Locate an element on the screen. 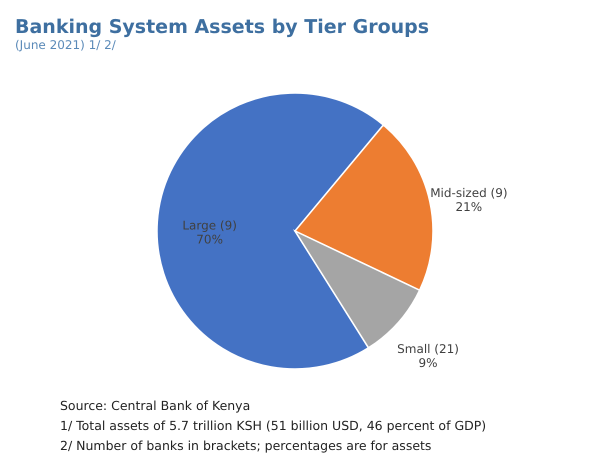 This screenshot has width=591, height=471. text: 2/ Number of banks in brackets; percentages are for assets is located at coordinates (246, 445).